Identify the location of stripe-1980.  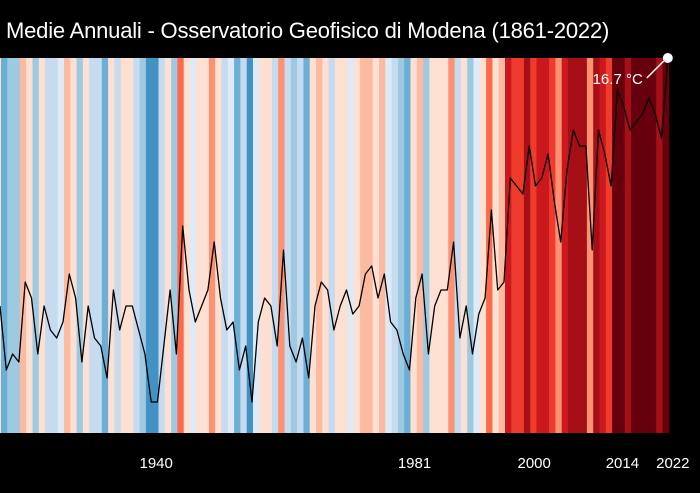
(401, 245).